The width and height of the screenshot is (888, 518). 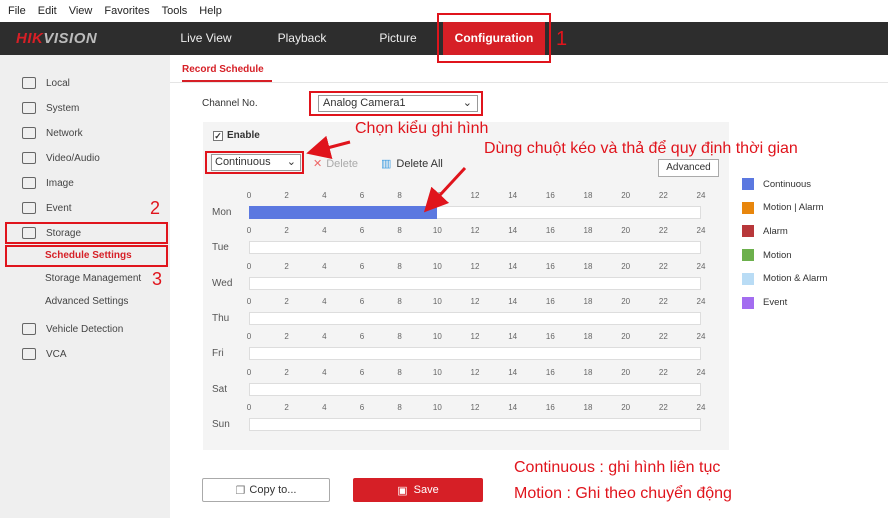 What do you see at coordinates (475, 248) in the screenshot?
I see `schedule-bar-tue` at bounding box center [475, 248].